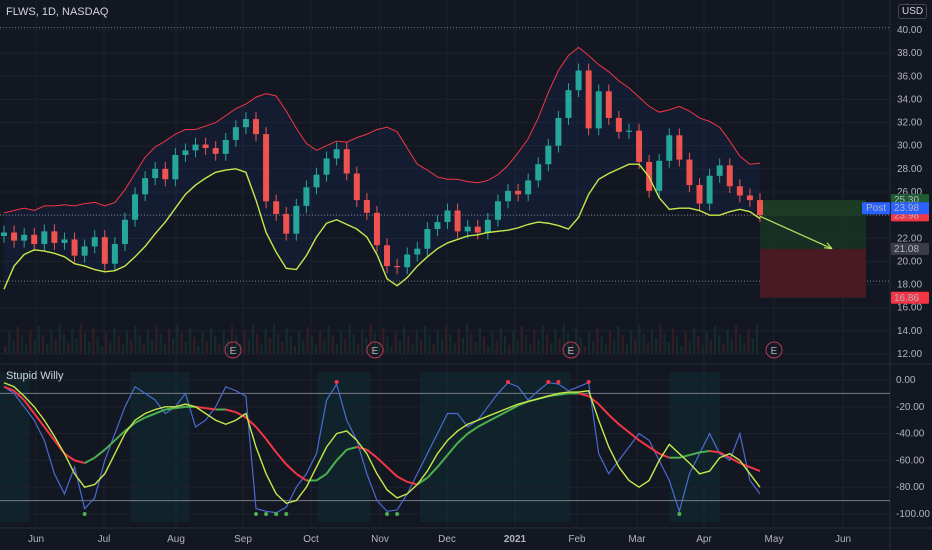 This screenshot has width=932, height=550. What do you see at coordinates (909, 76) in the screenshot?
I see `price-axis-label: 36.00` at bounding box center [909, 76].